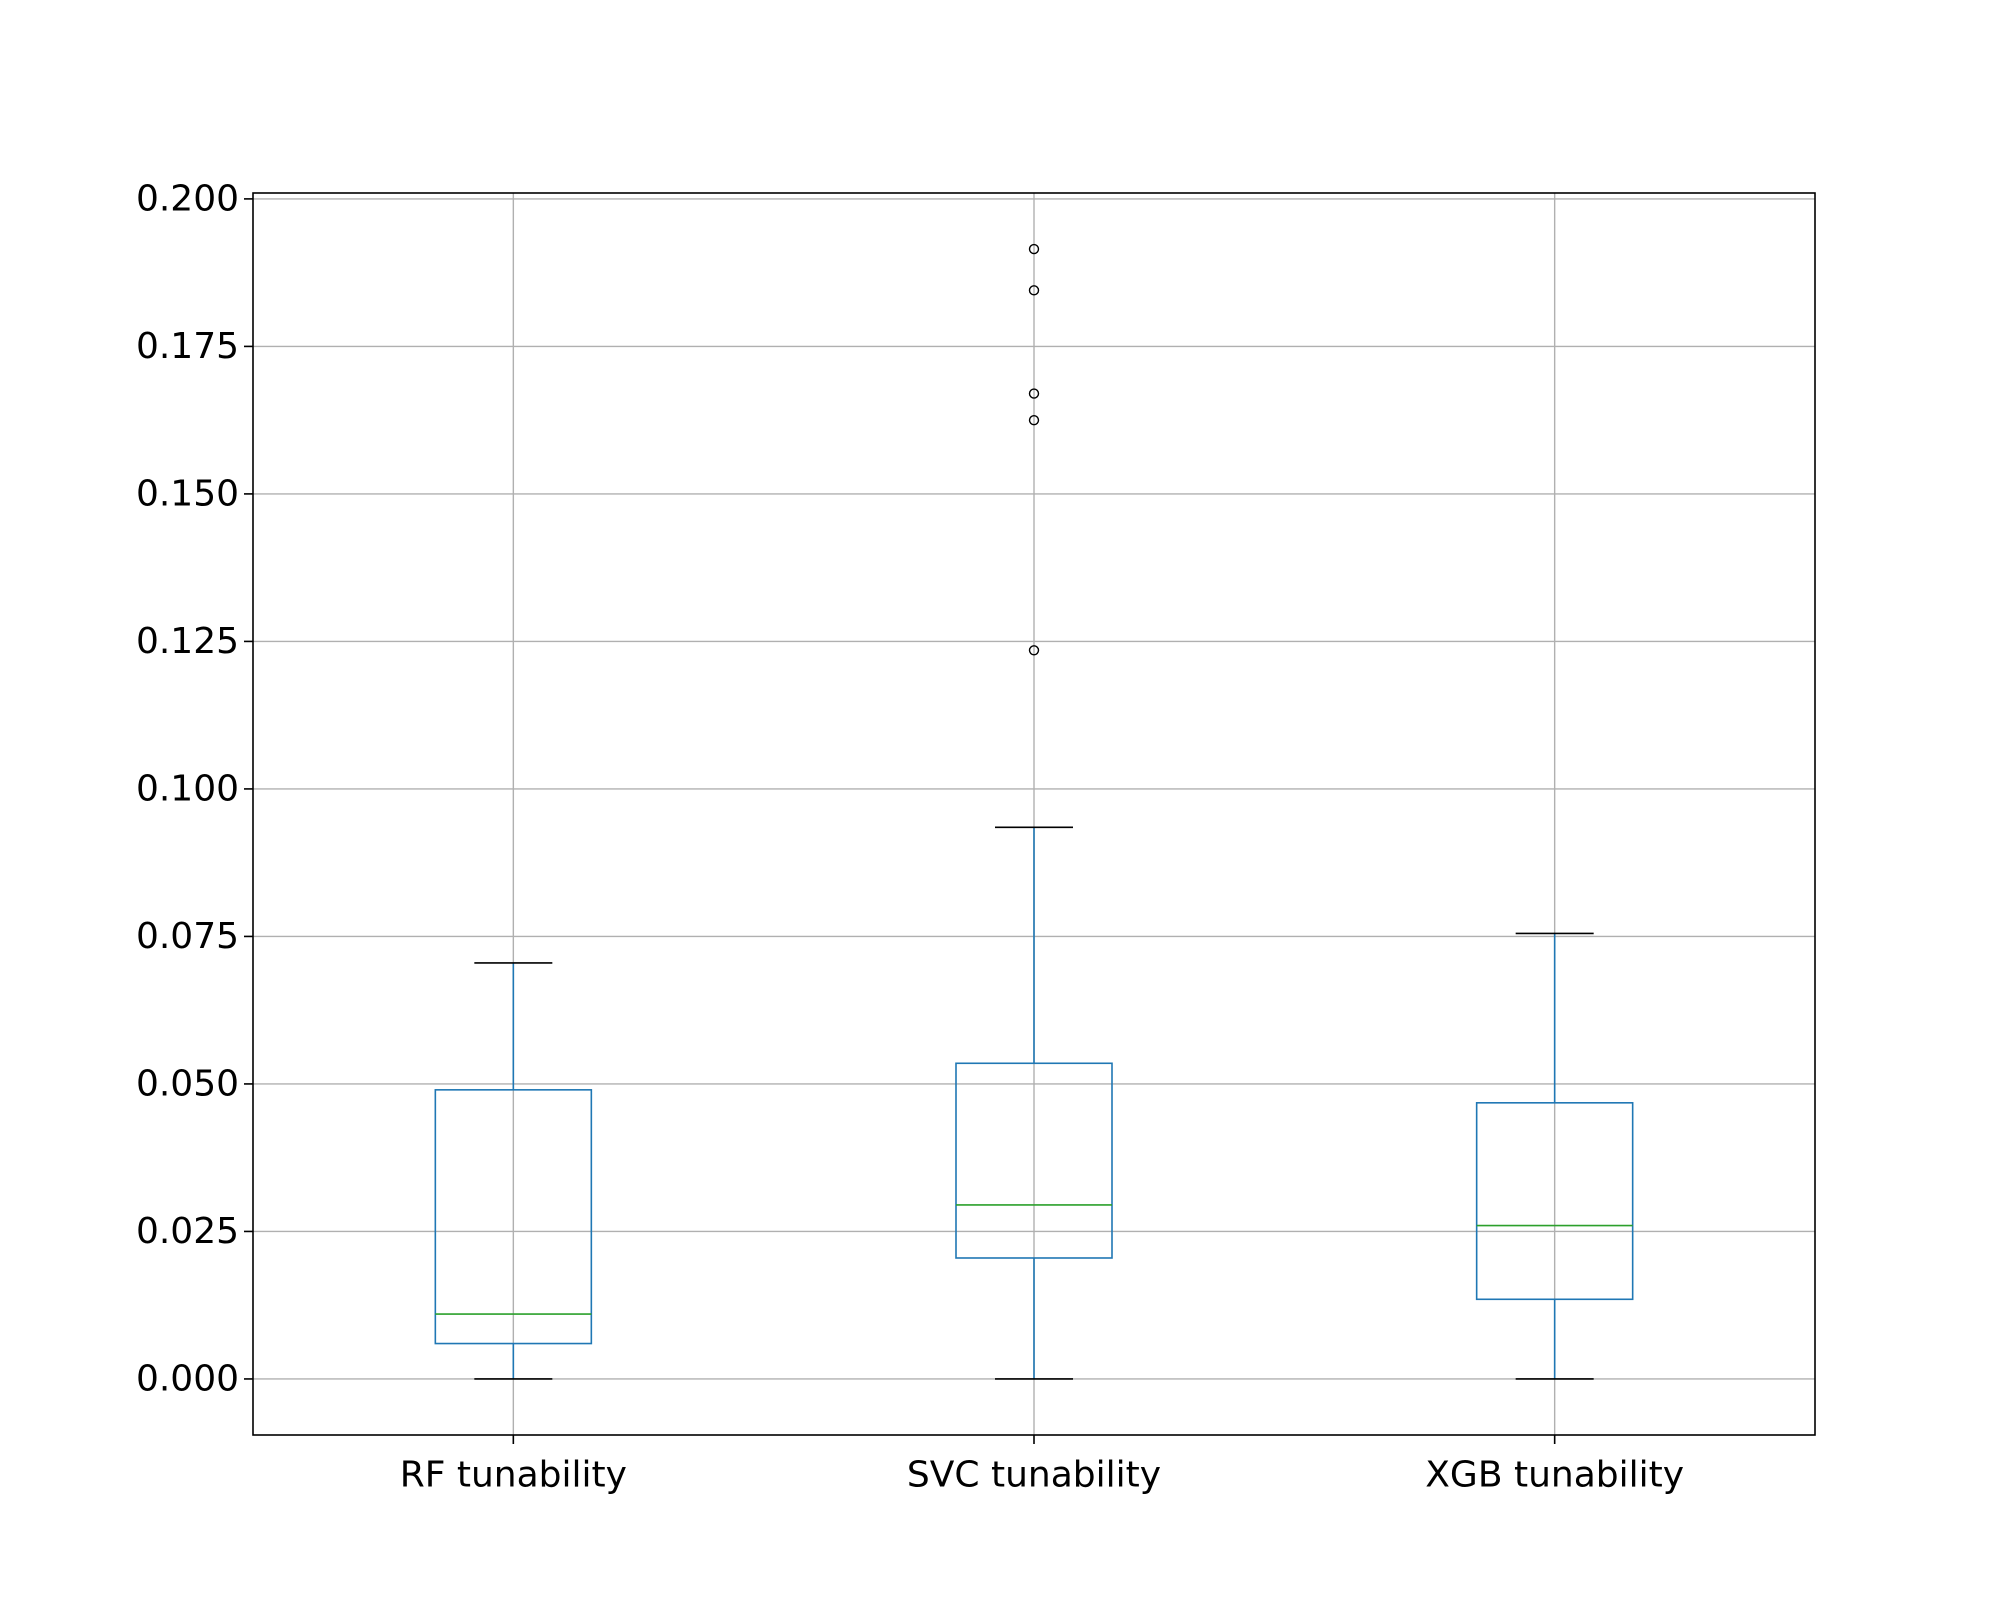 Image resolution: width=2000 pixels, height=1600 pixels. Describe the element at coordinates (187, 198) in the screenshot. I see `y-tick-label: 0.200` at that location.